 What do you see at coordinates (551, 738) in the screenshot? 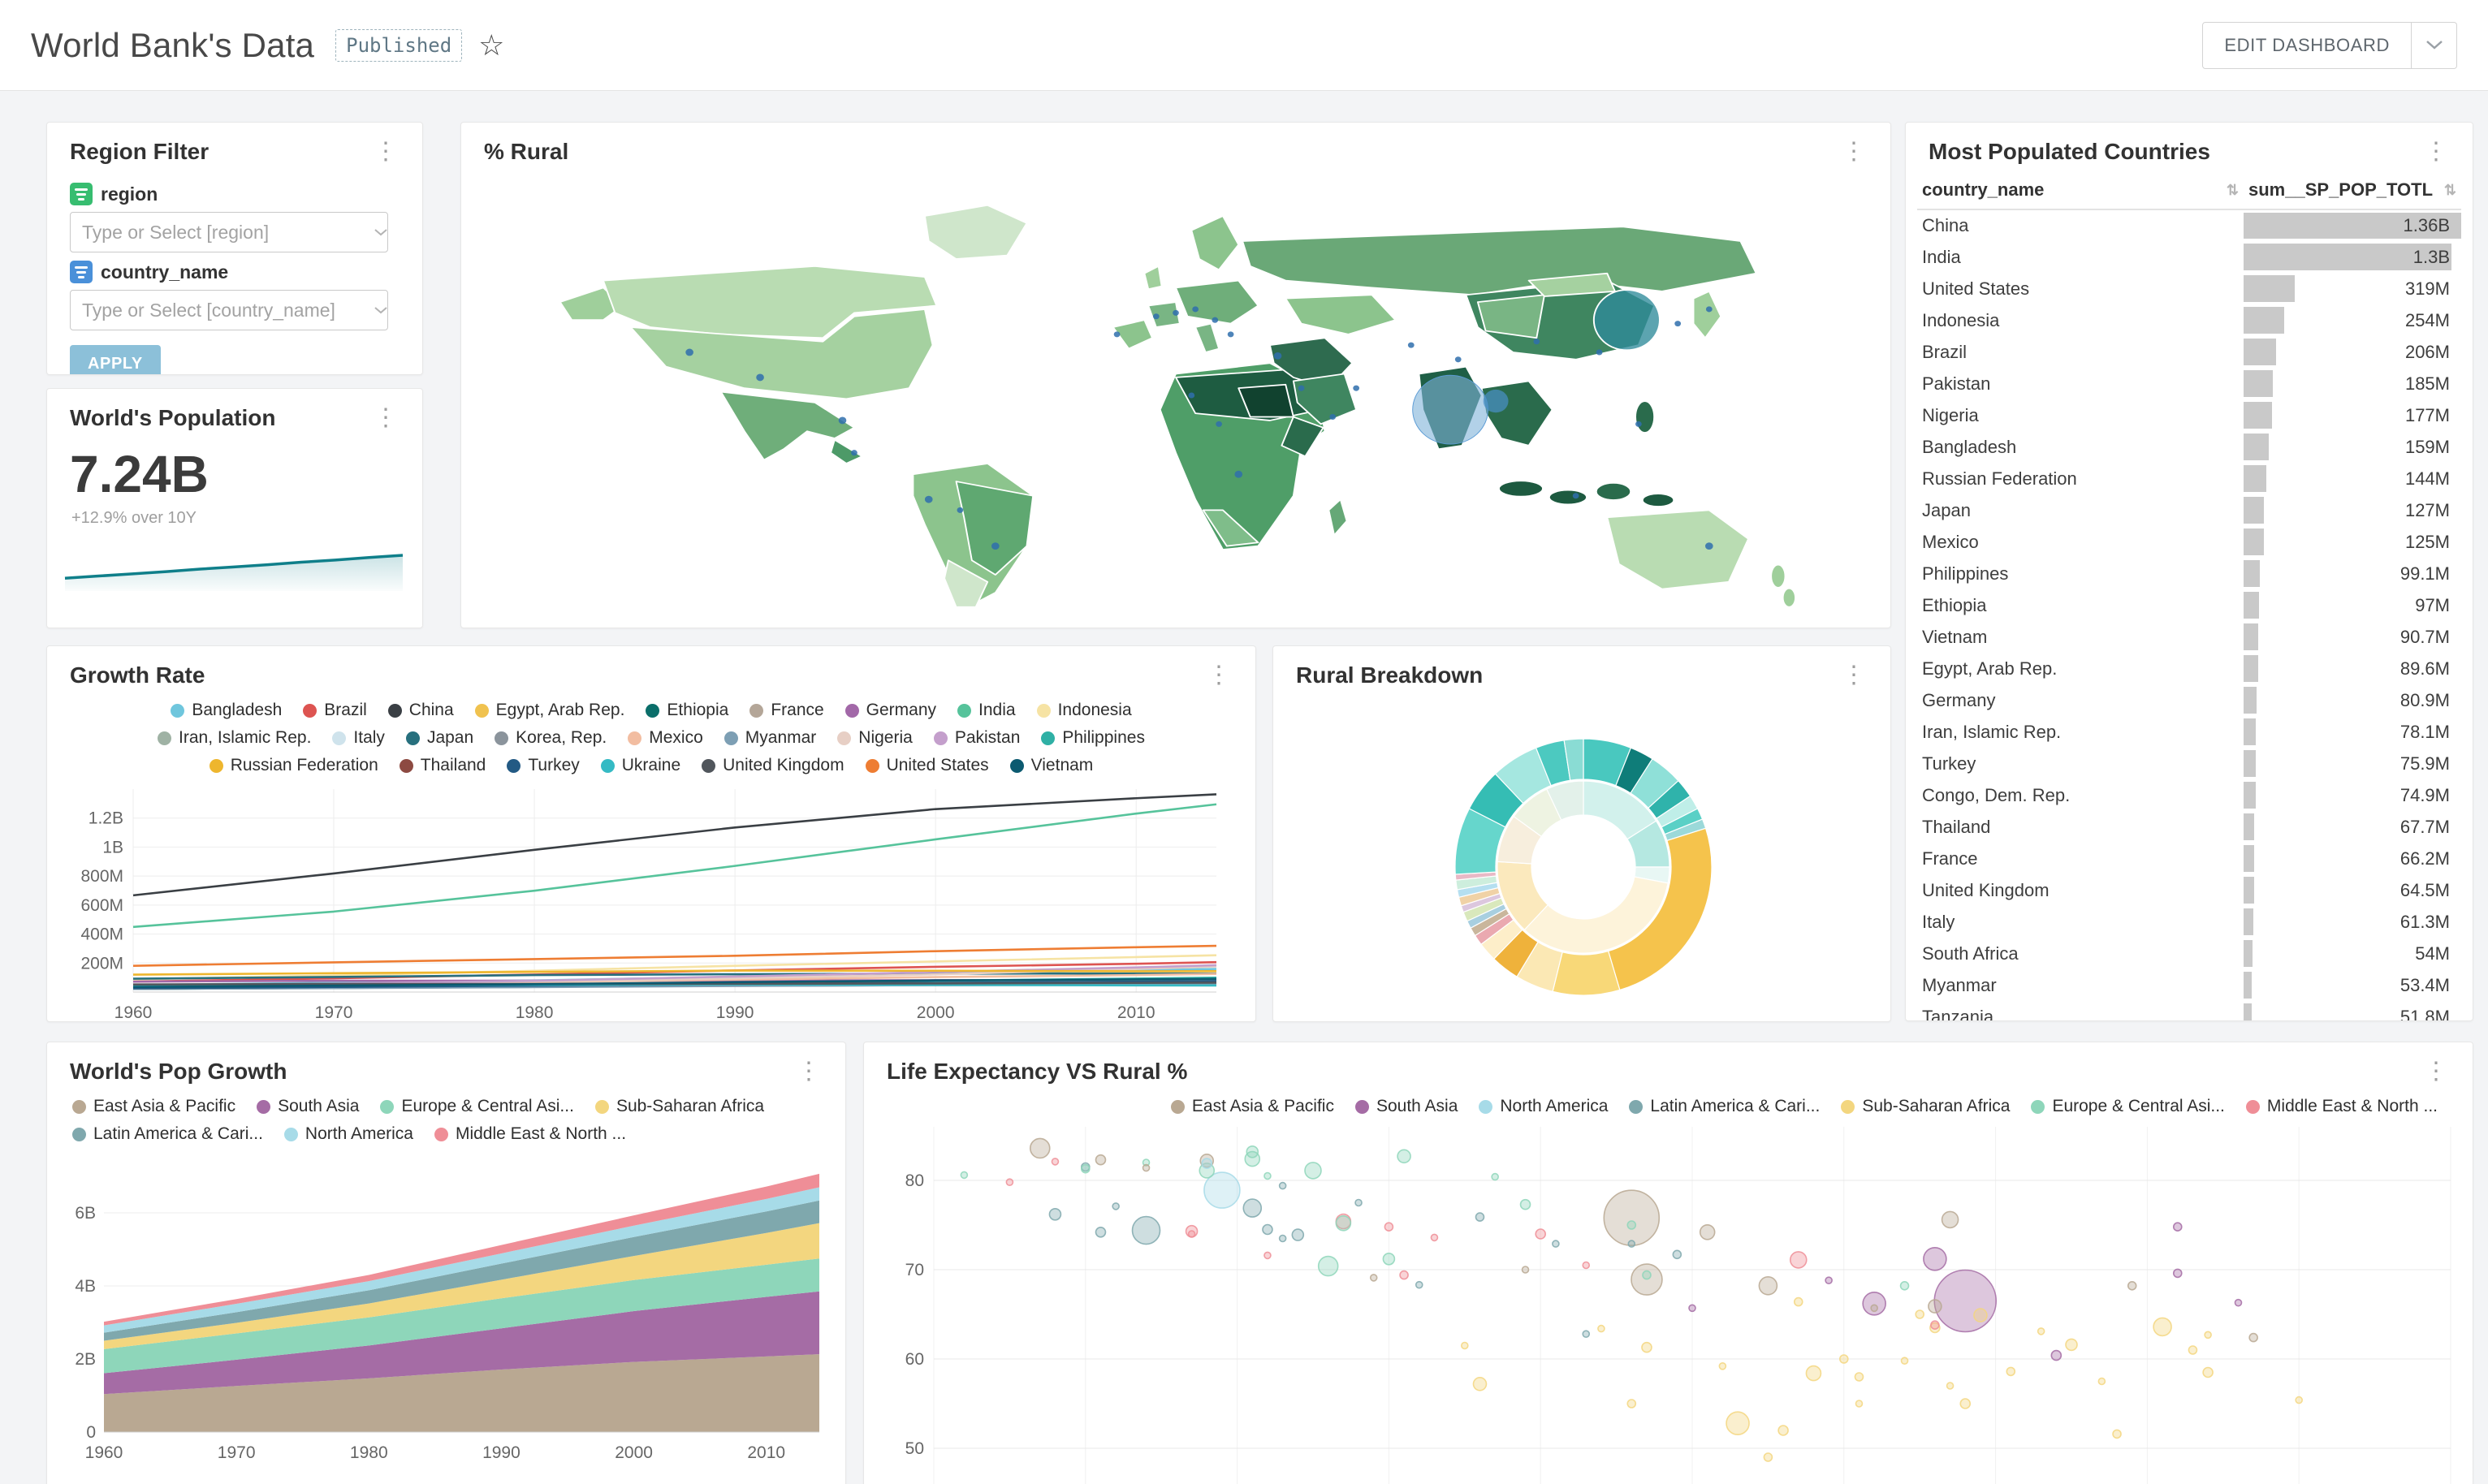
I see `legend-item: Korea, Rep.` at bounding box center [551, 738].